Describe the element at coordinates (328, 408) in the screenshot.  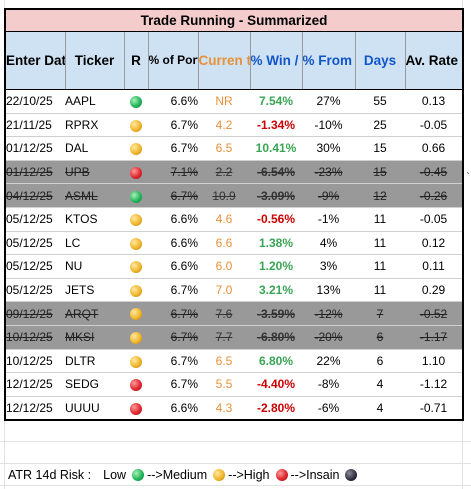
I see `cell-pct-from-target: -6%` at that location.